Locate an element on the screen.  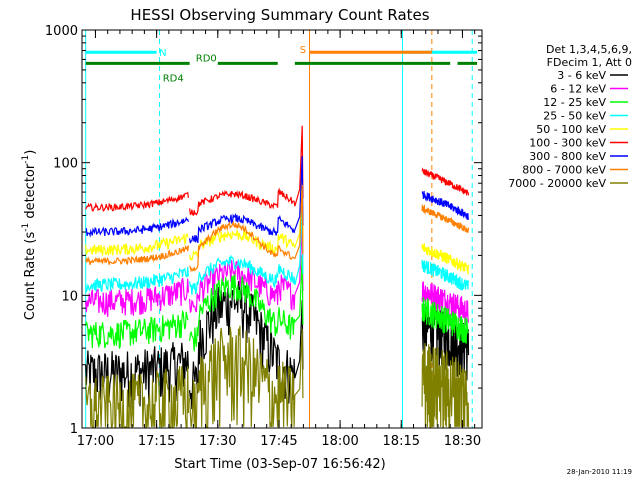
x-tick-label: 18:00 is located at coordinates (339, 441).